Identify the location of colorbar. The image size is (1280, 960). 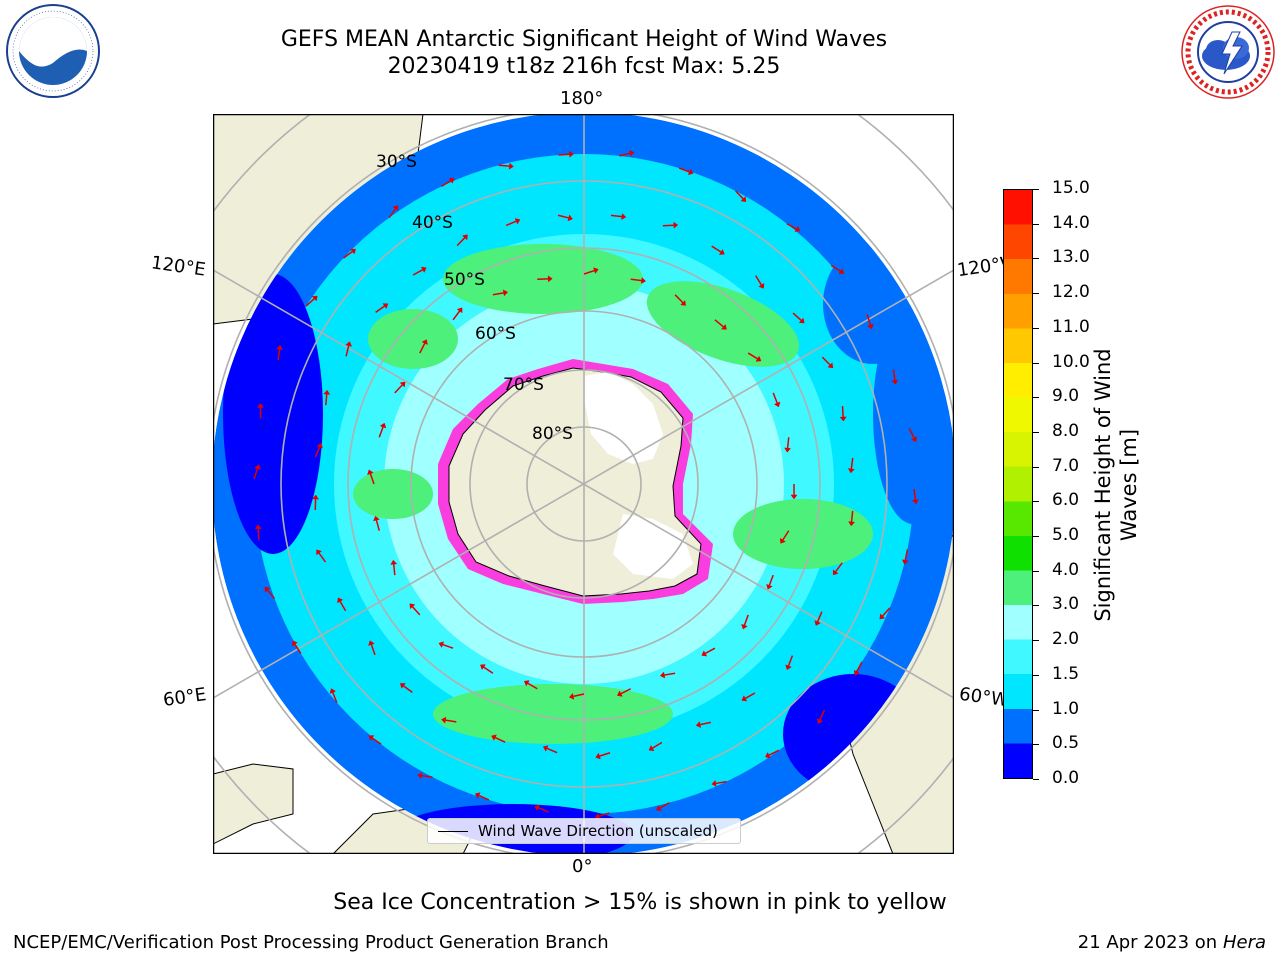
(1018, 484).